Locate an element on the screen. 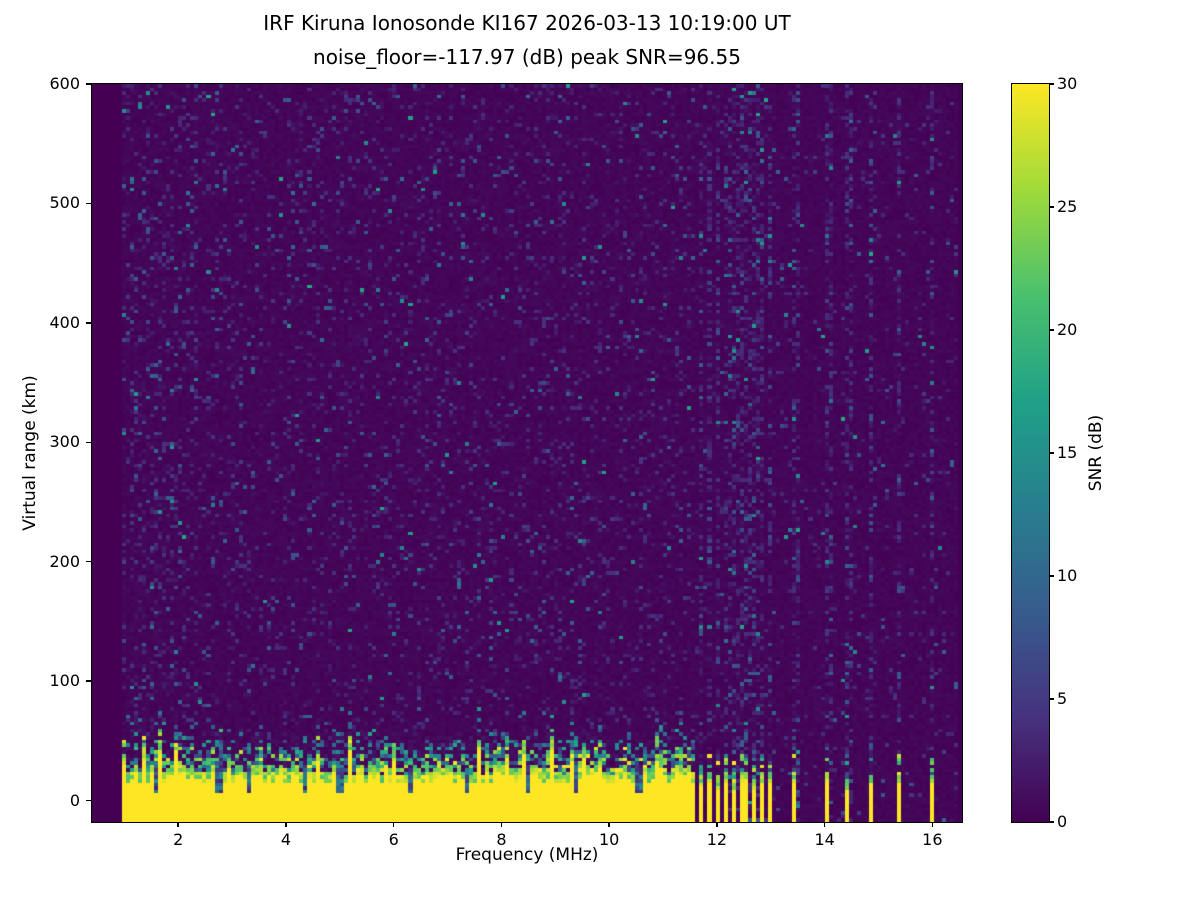  y-tick-label: 600 is located at coordinates (64, 83).